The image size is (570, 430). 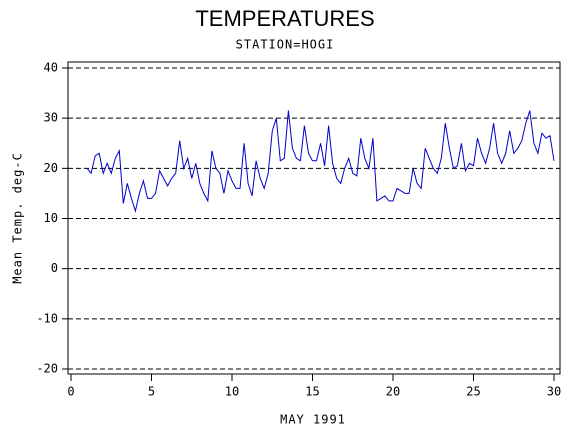 I want to click on chart-subtitle: STATION=HOGI, so click(x=285, y=45).